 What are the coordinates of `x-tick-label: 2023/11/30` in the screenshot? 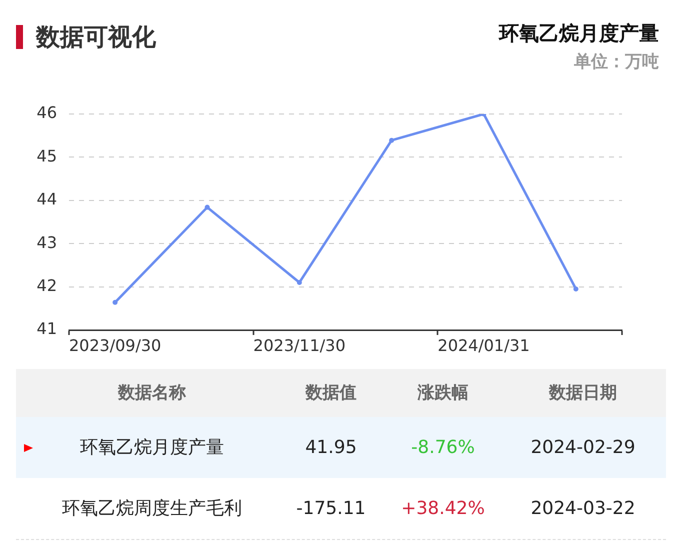 It's located at (299, 345).